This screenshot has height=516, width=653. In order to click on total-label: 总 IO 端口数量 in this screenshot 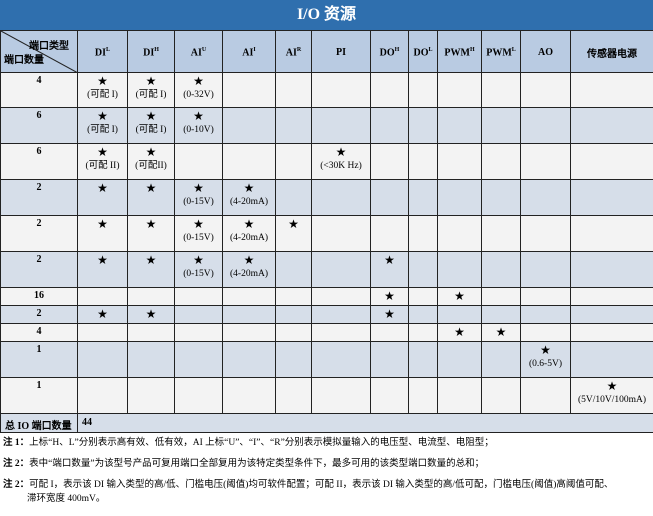, I will do `click(39, 423)`.